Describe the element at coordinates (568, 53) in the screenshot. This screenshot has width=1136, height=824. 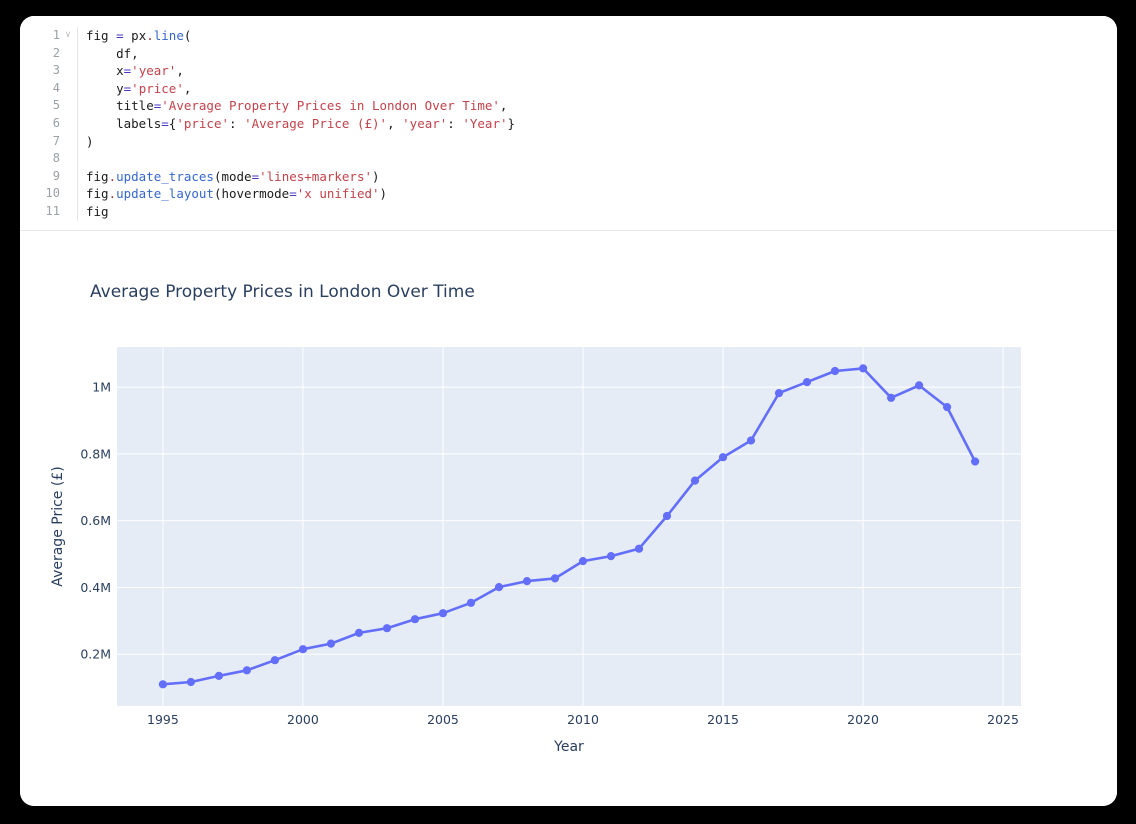
I see `code-line: 2 df,` at that location.